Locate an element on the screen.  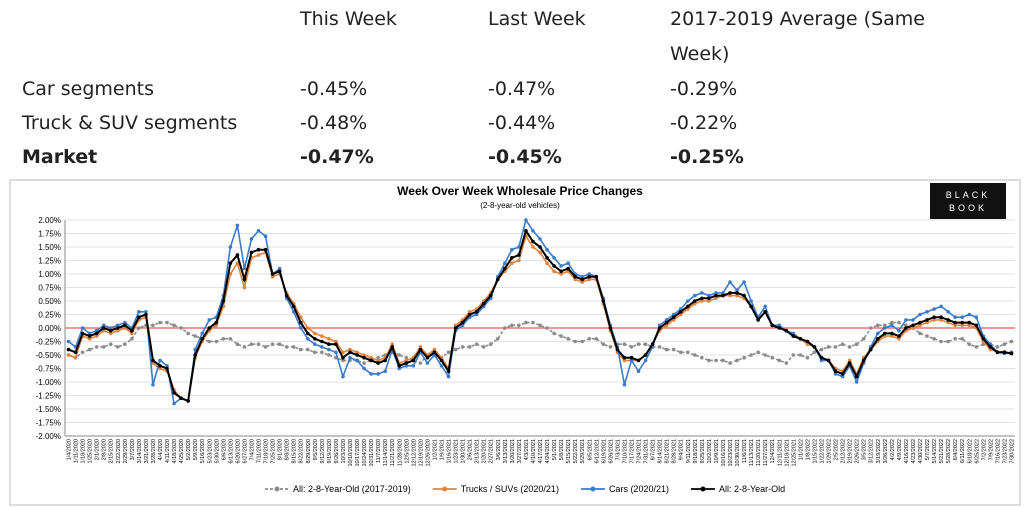
x-tick-label: 10/31/2020 is located at coordinates (372, 453).